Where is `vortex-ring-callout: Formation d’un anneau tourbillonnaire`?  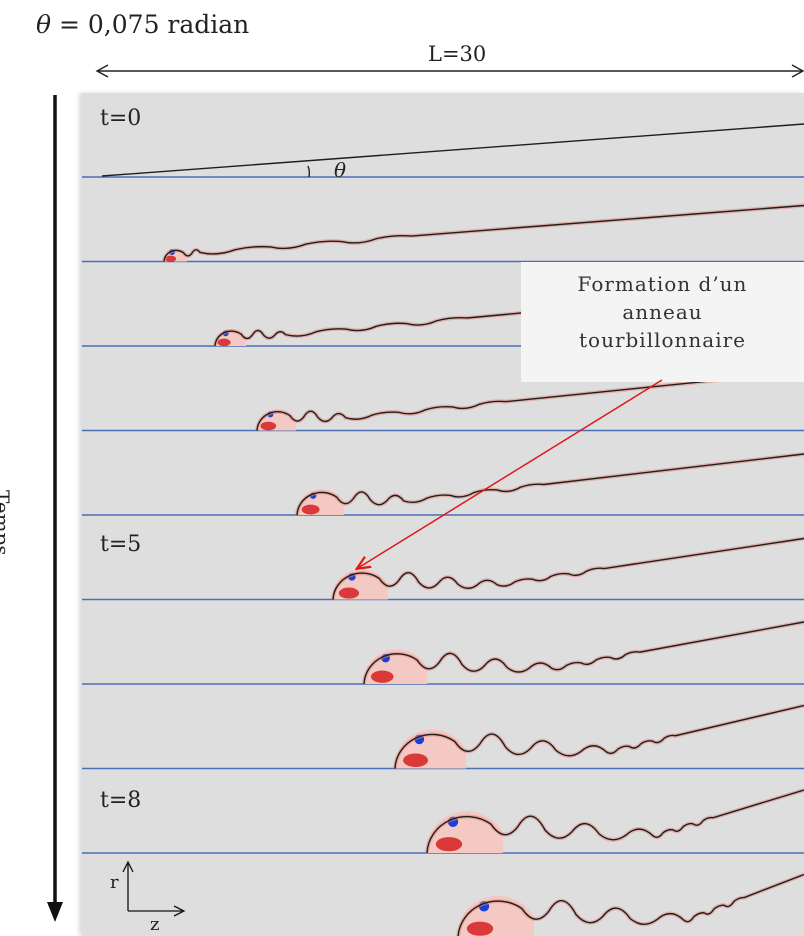
vortex-ring-callout: Formation d’un anneau tourbillonnaire is located at coordinates (662, 322).